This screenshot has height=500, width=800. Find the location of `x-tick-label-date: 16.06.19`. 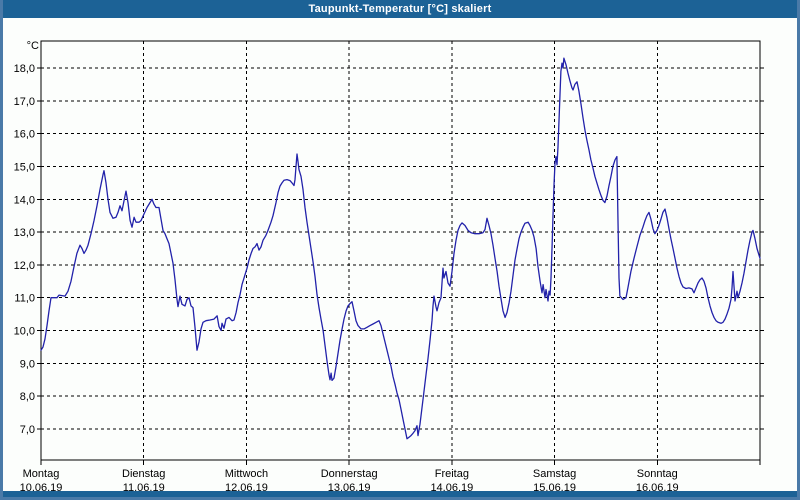

x-tick-label-date: 16.06.19 is located at coordinates (657, 486).